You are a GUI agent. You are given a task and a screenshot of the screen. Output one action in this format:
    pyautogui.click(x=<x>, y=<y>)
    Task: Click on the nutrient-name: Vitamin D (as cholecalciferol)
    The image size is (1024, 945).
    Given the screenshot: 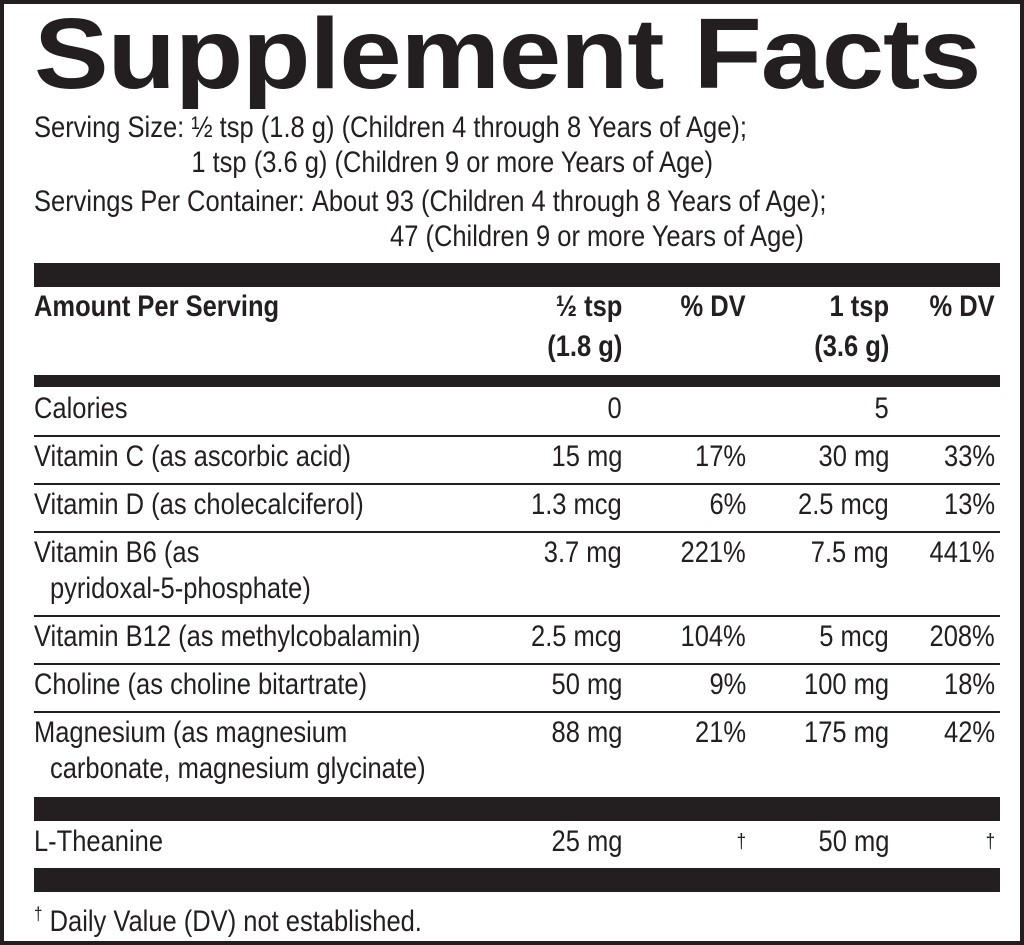 What is the action you would take?
    pyautogui.click(x=199, y=504)
    